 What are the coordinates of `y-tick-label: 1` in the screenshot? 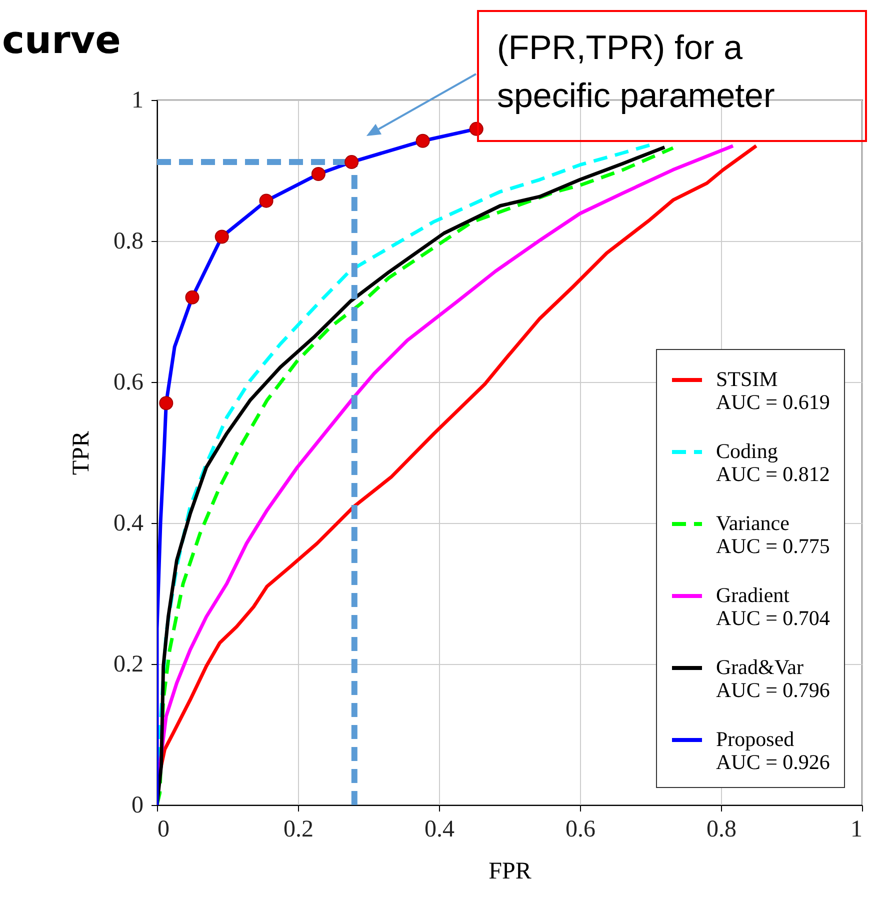 It's located at (138, 101).